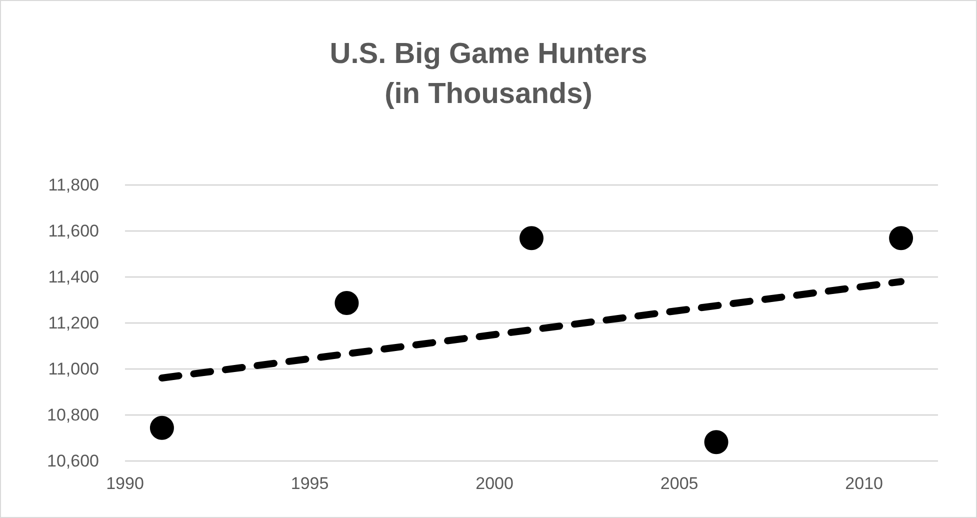 The height and width of the screenshot is (518, 977). What do you see at coordinates (73, 415) in the screenshot?
I see `y-tick-label: 10,800` at bounding box center [73, 415].